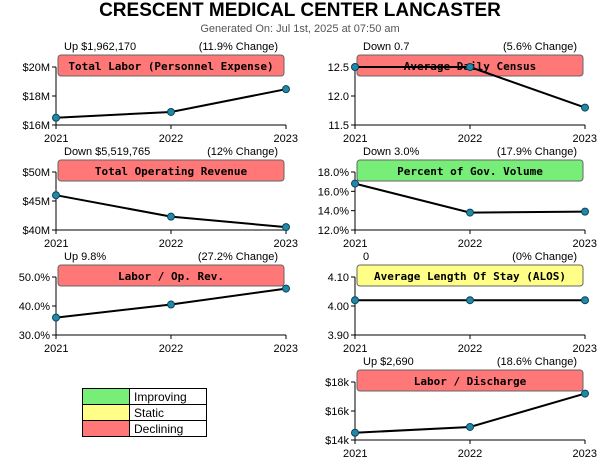 This screenshot has height=465, width=600. What do you see at coordinates (388, 362) in the screenshot?
I see `chart-summary: Up $2,690` at bounding box center [388, 362].